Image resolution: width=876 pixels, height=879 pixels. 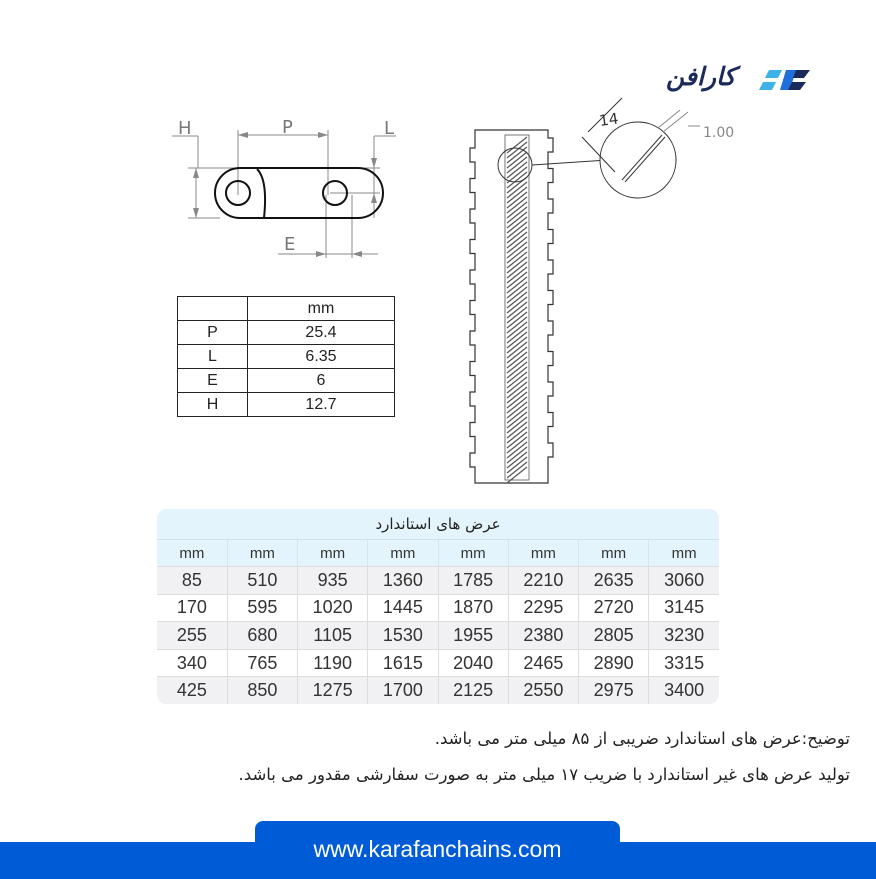 What do you see at coordinates (185, 128) in the screenshot?
I see `label-h: H` at bounding box center [185, 128].